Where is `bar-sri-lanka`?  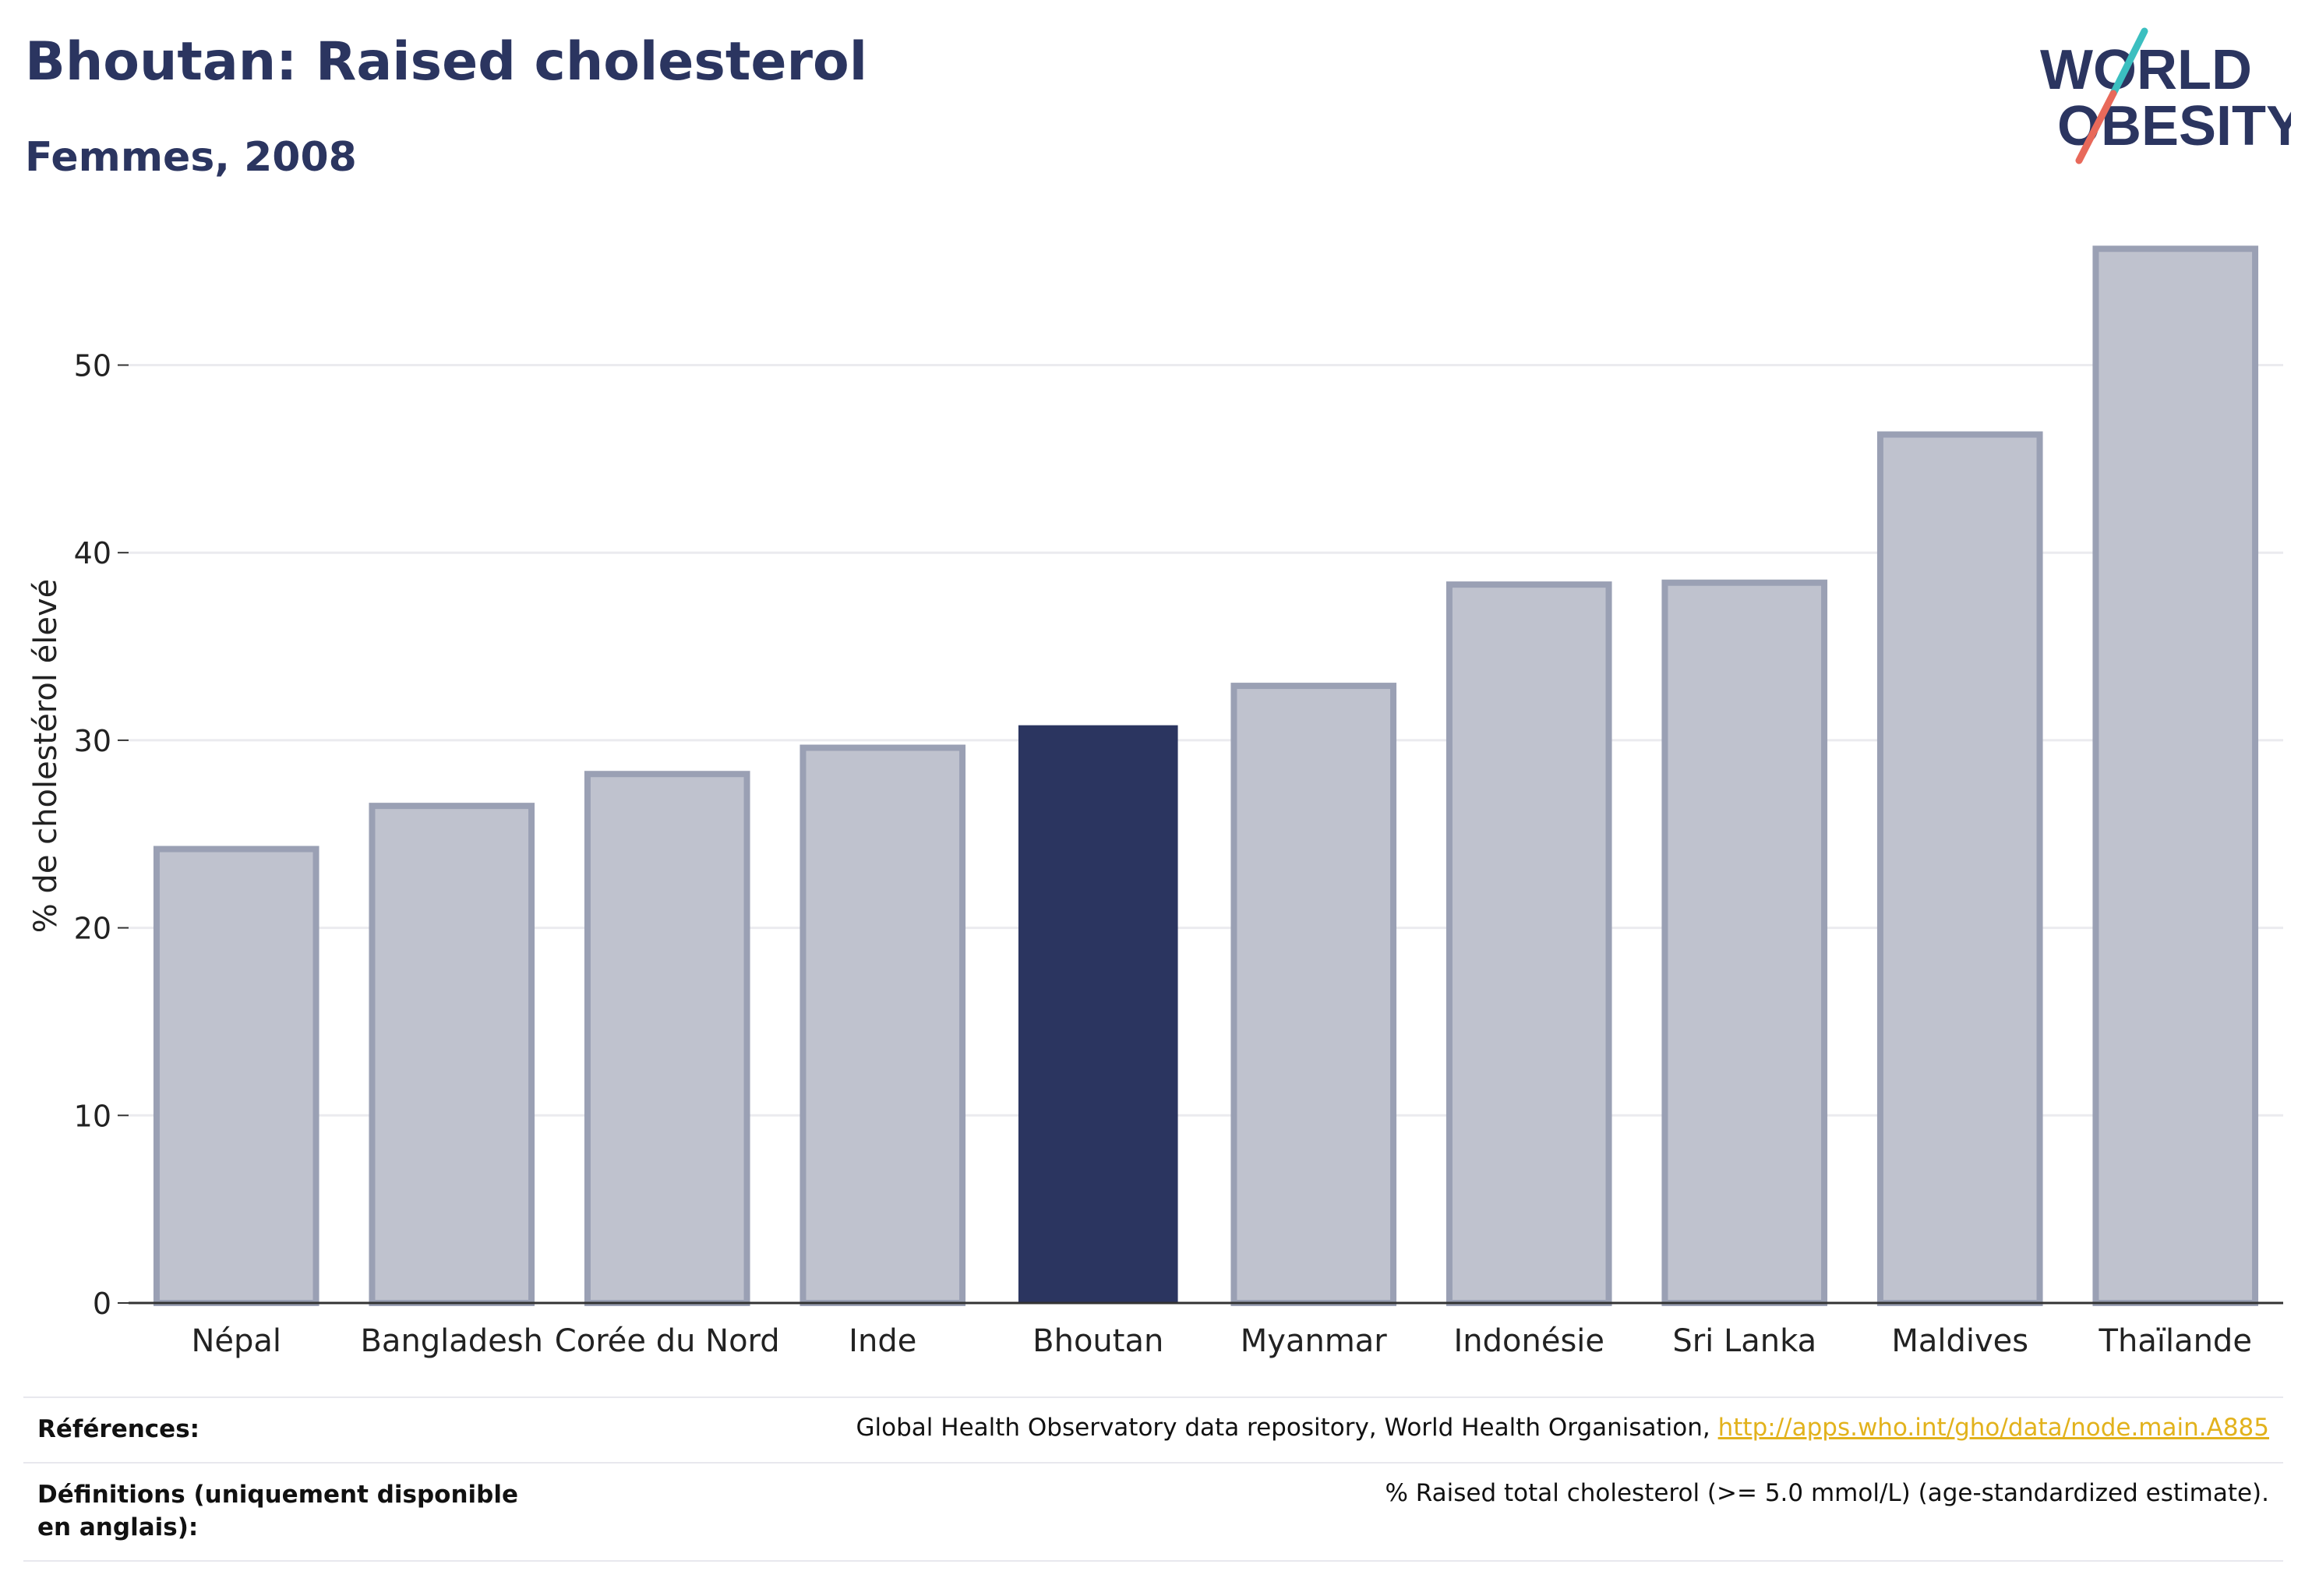 bar-sri-lanka is located at coordinates (1744, 942).